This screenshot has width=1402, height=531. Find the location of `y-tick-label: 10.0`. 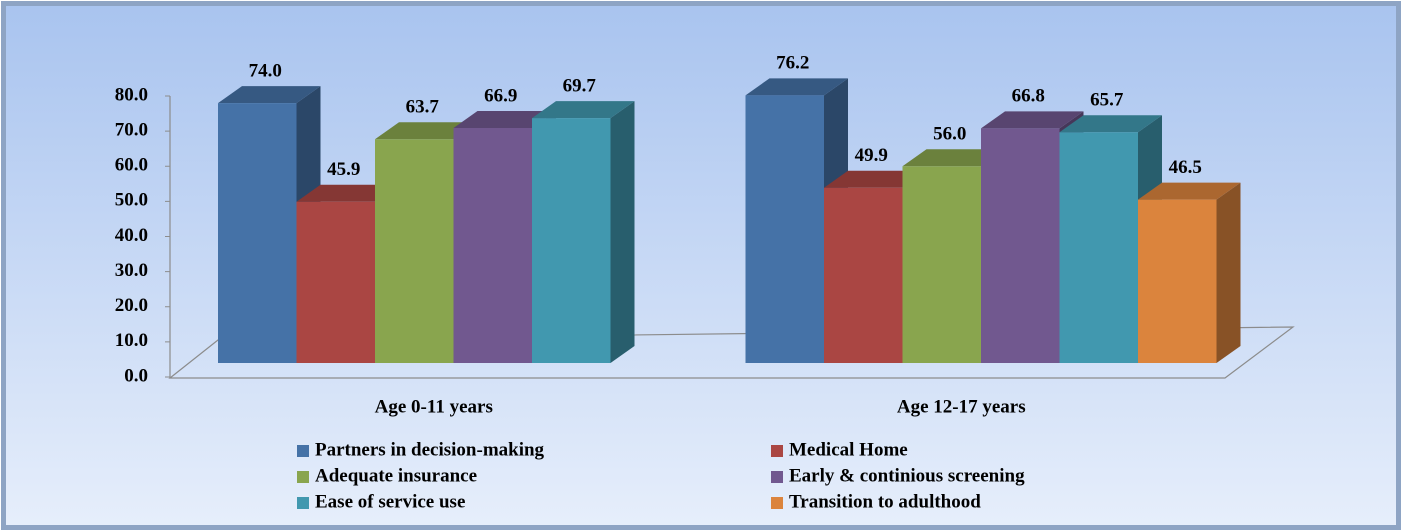

y-tick-label: 10.0 is located at coordinates (131, 340).